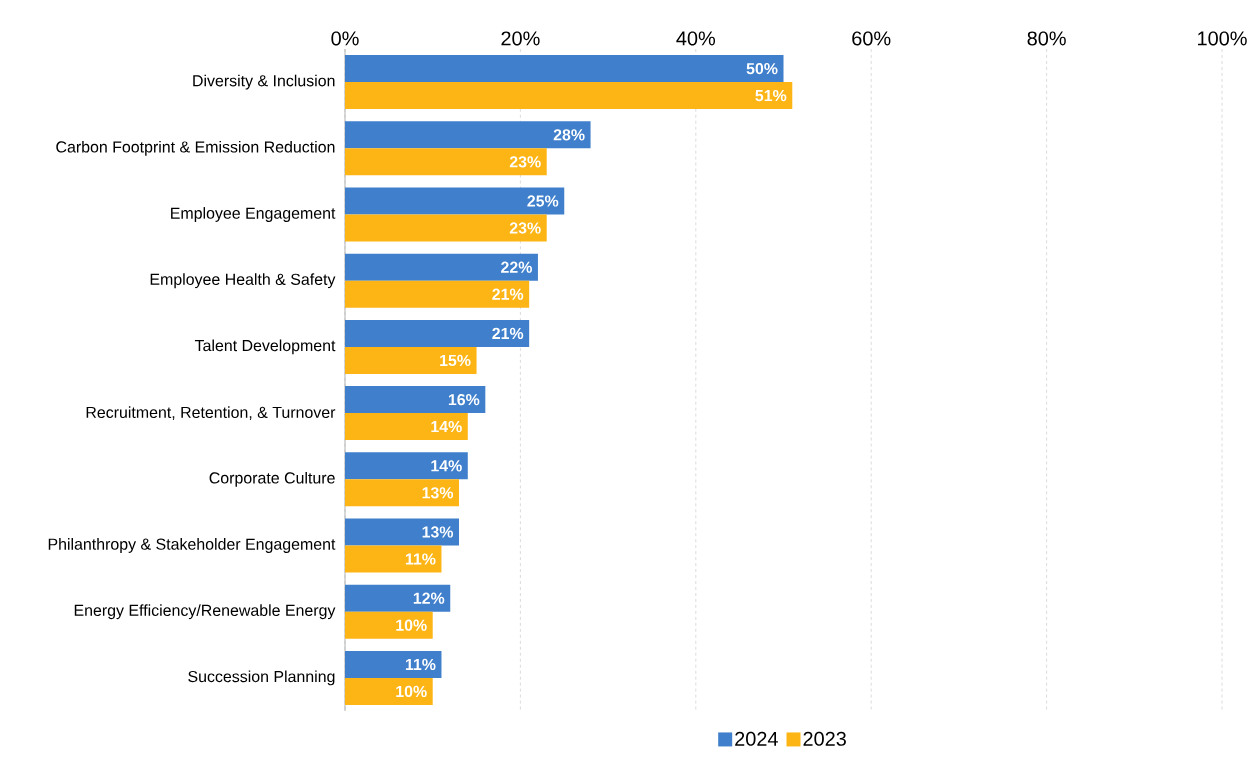 The height and width of the screenshot is (761, 1257). What do you see at coordinates (569, 135) in the screenshot?
I see `data-label: 28%` at bounding box center [569, 135].